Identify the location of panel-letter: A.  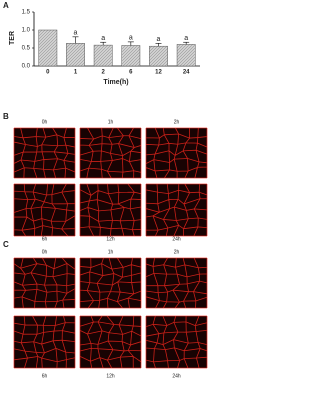
(6, 5).